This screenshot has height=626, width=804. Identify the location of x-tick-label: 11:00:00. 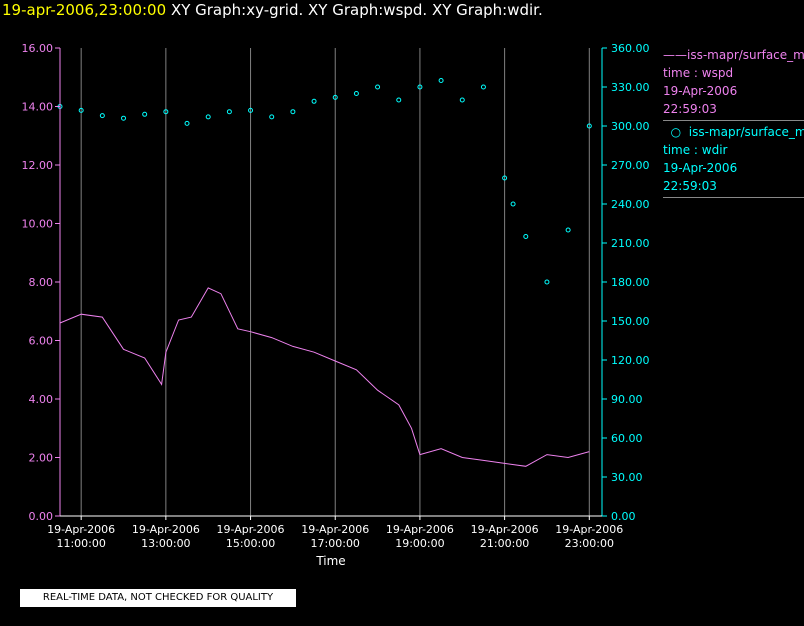
(80, 543).